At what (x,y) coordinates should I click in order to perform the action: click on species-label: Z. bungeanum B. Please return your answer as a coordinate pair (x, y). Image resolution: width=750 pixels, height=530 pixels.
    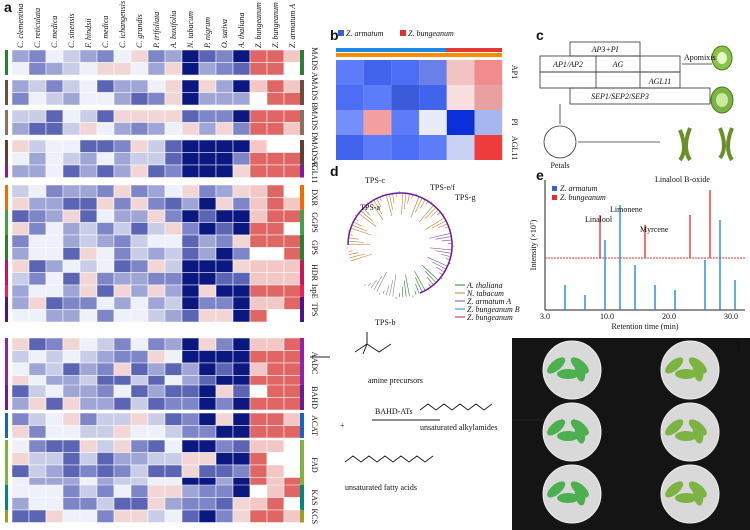
    Looking at the image, I should click on (258, 24).